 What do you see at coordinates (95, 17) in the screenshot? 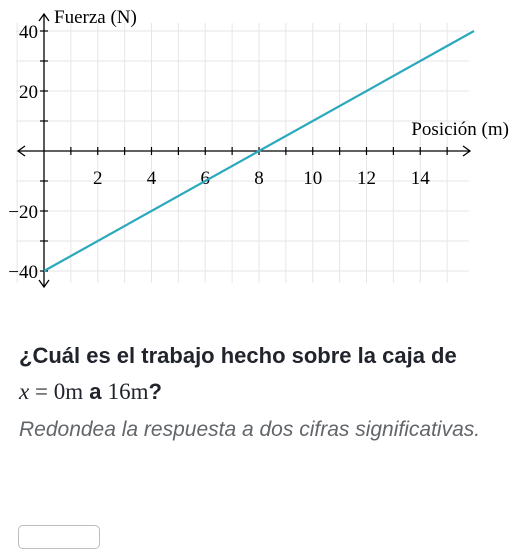
I see `y-axis-label: Fuerza (N)` at bounding box center [95, 17].